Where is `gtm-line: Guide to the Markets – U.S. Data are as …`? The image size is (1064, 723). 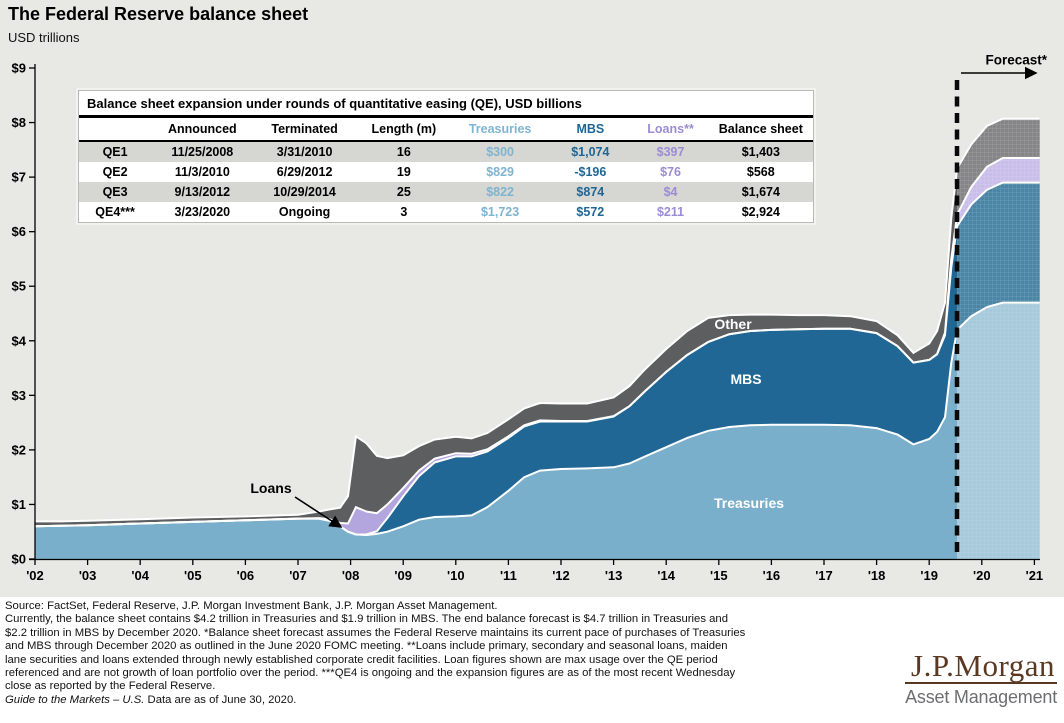
gtm-line: Guide to the Markets – U.S. Data are as … is located at coordinates (441, 700).